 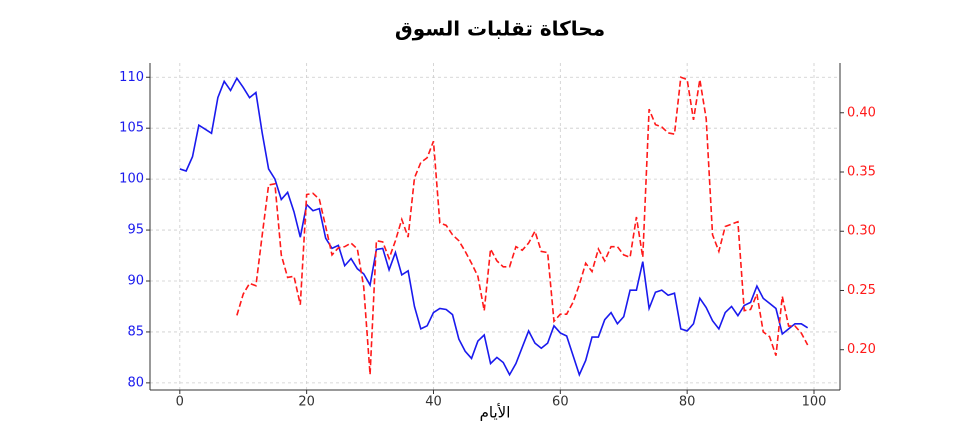 I want to click on y-tick-label: 100, so click(x=131, y=179).